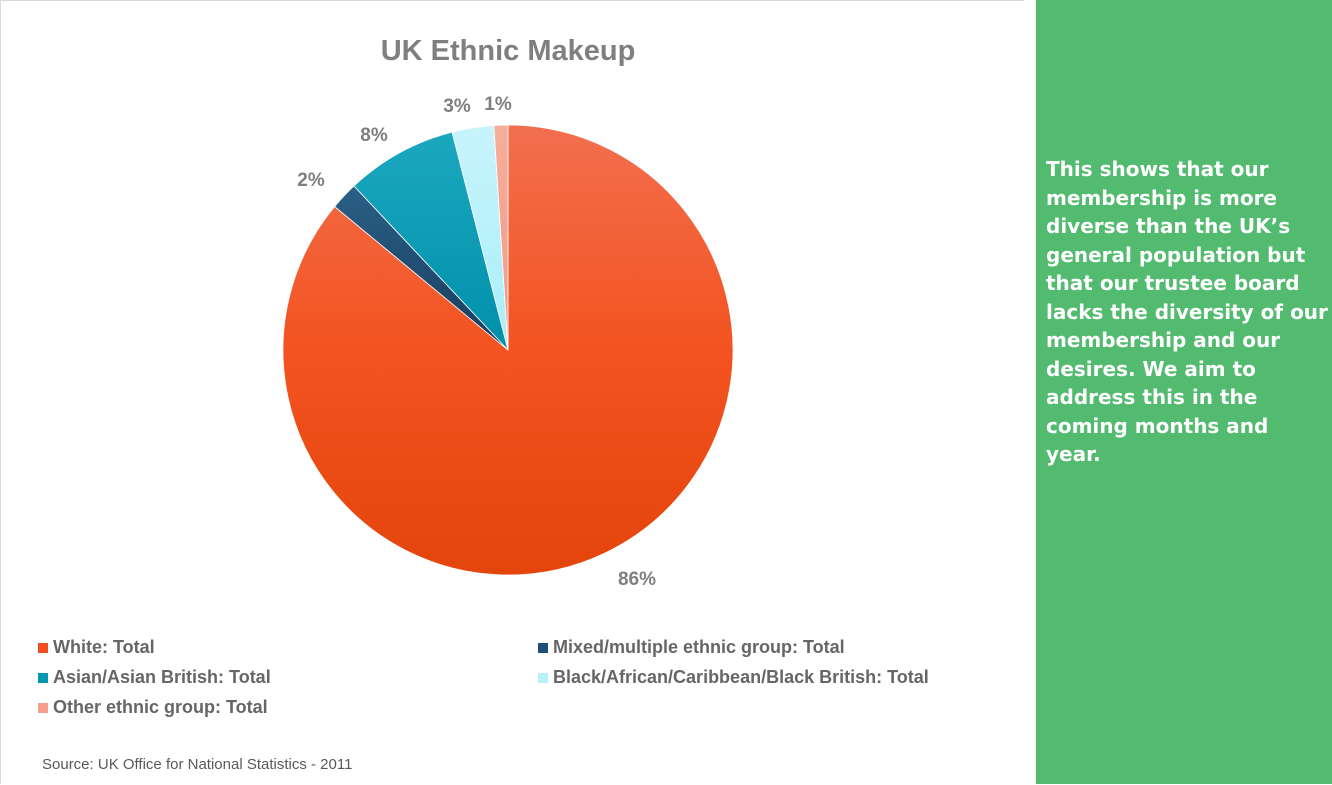 Image resolution: width=1332 pixels, height=785 pixels. I want to click on legend-swatch, so click(43, 707).